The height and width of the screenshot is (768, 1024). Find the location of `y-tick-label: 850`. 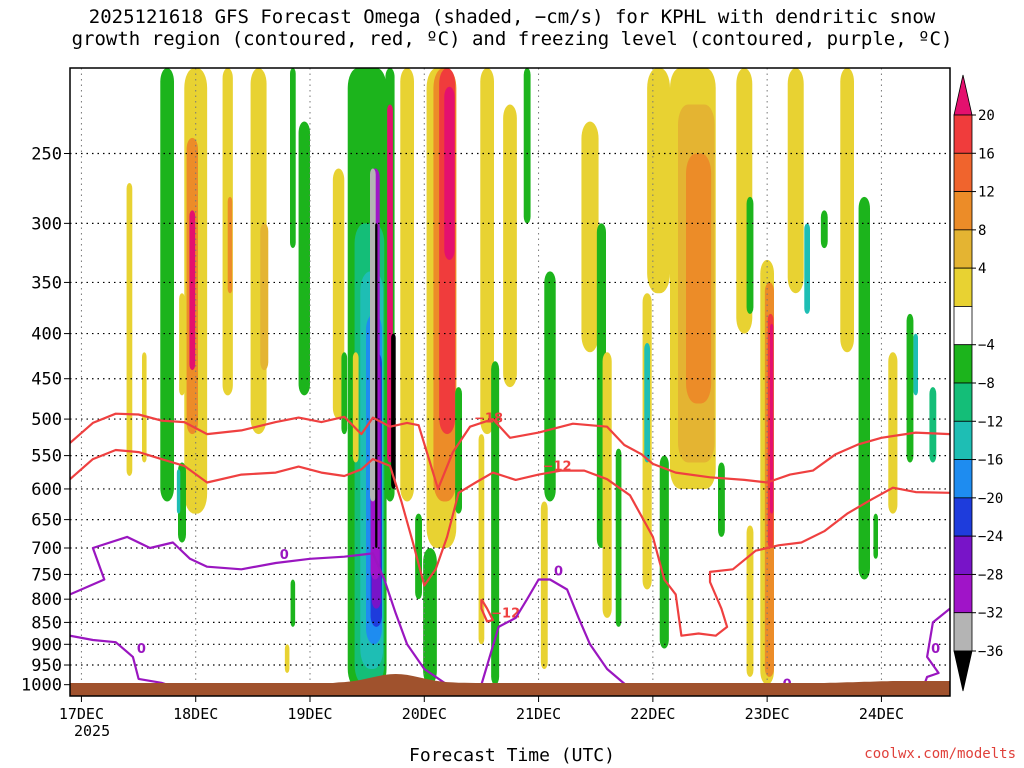

y-tick-label: 850 is located at coordinates (46, 623).